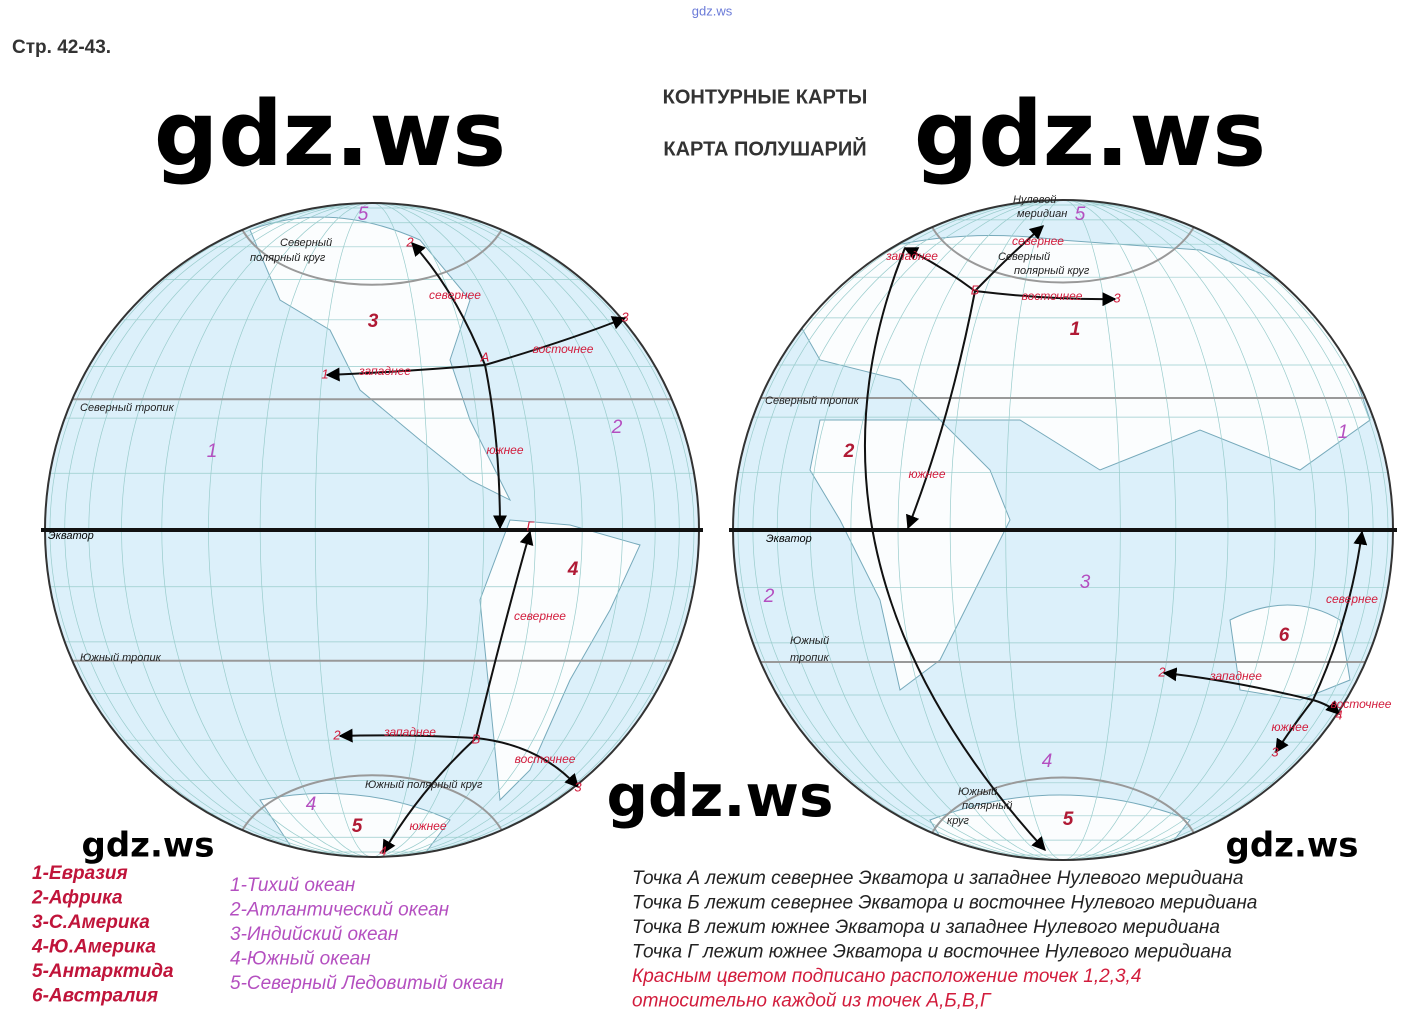 This screenshot has height=1025, width=1423. I want to click on map-label: Нулевой, so click(1034, 200).